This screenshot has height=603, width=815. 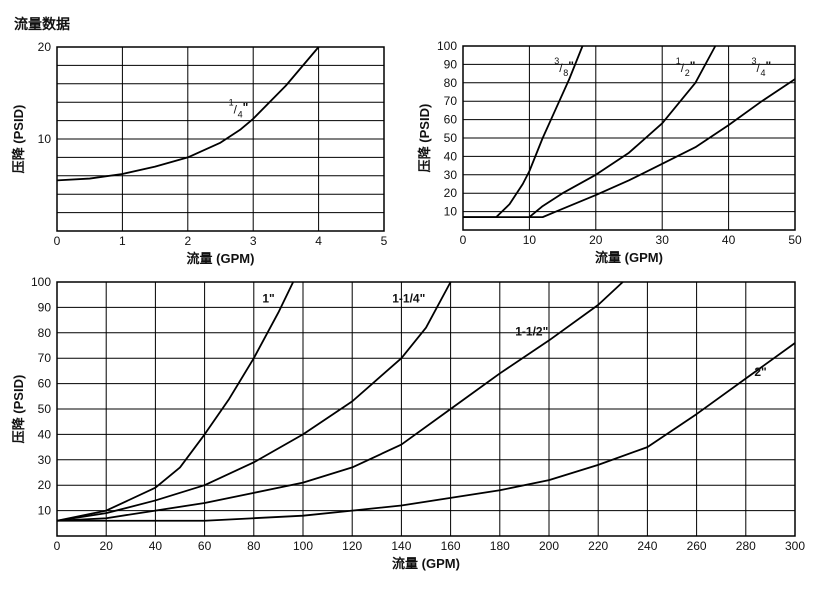 What do you see at coordinates (254, 546) in the screenshot?
I see `x-tick-label: 80` at bounding box center [254, 546].